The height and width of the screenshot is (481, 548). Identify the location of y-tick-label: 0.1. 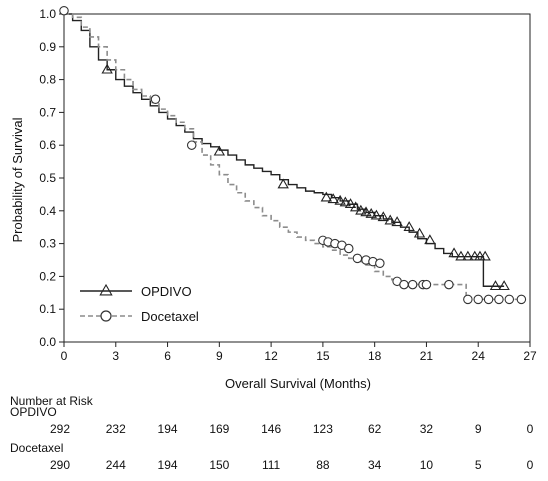
(47, 309).